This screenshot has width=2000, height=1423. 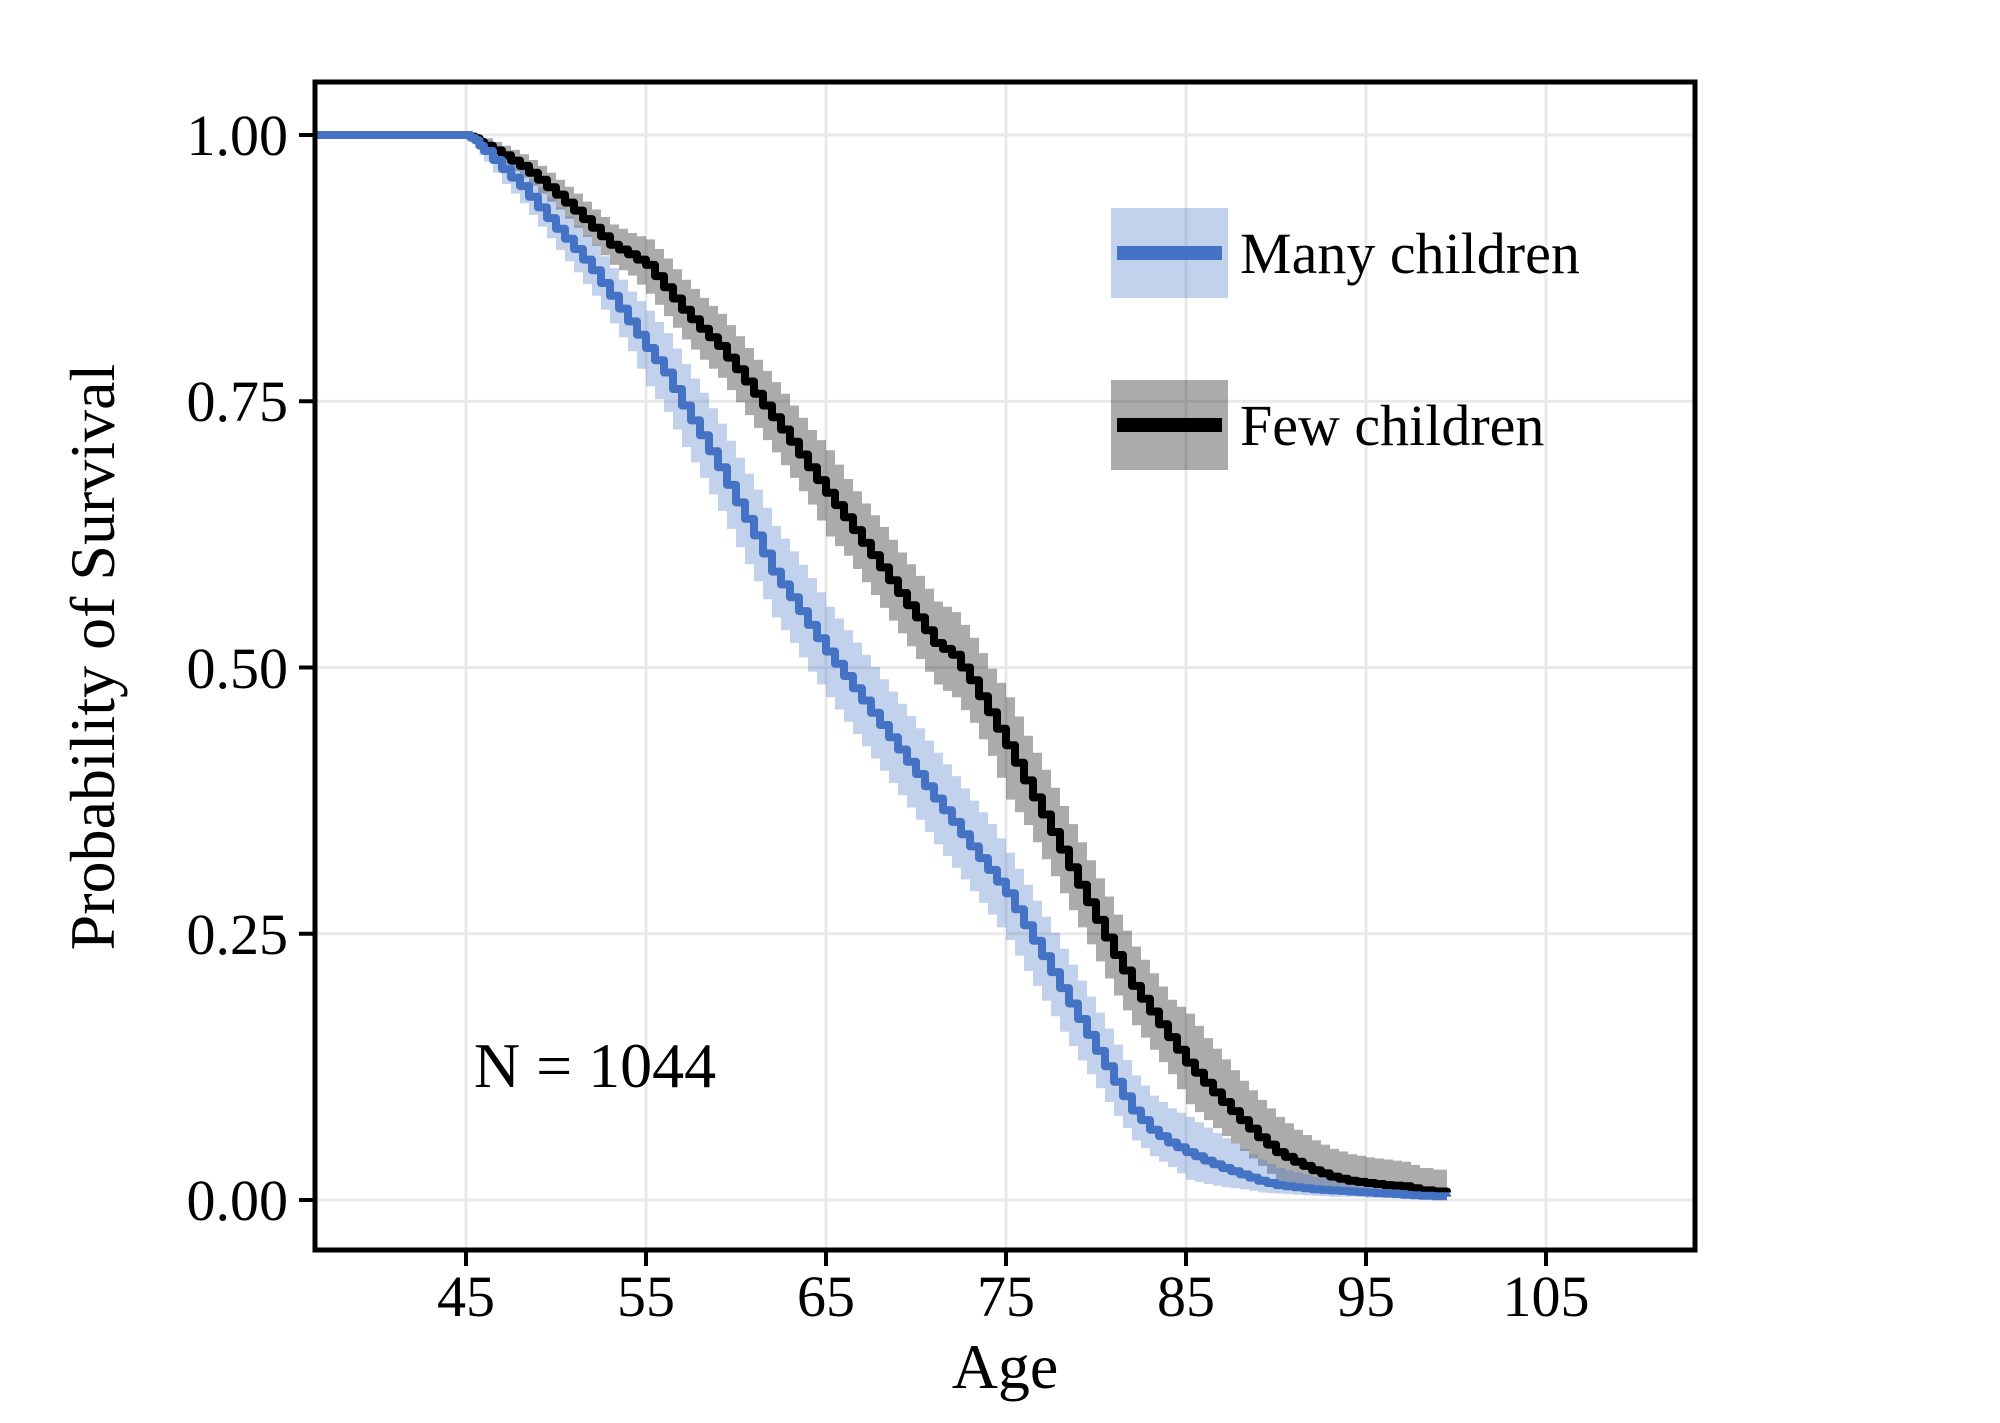 What do you see at coordinates (1005, 1366) in the screenshot?
I see `x-axis-title: Age` at bounding box center [1005, 1366].